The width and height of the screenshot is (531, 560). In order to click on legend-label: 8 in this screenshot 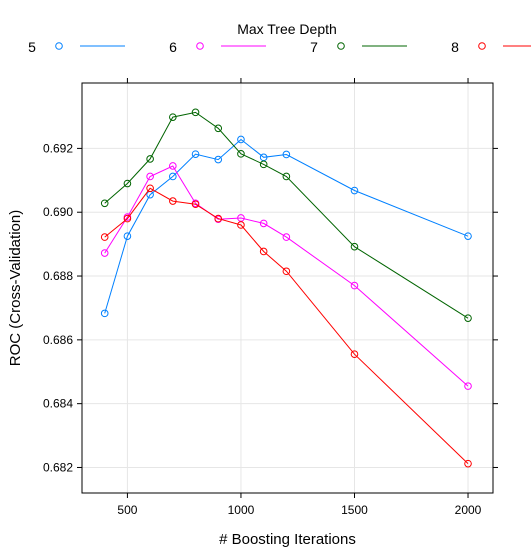, I will do `click(455, 47)`.